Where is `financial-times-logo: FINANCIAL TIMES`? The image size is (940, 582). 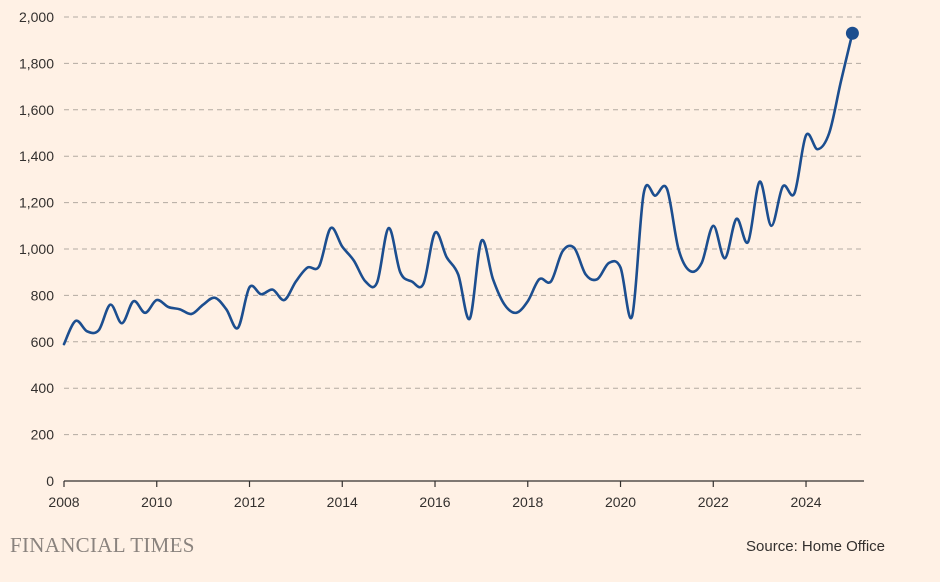 financial-times-logo: FINANCIAL TIMES is located at coordinates (102, 545).